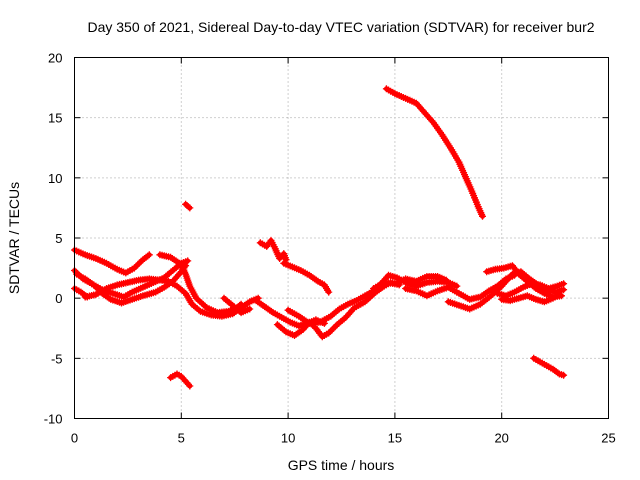 The image size is (640, 480). I want to click on series-arc-j, so click(306, 277).